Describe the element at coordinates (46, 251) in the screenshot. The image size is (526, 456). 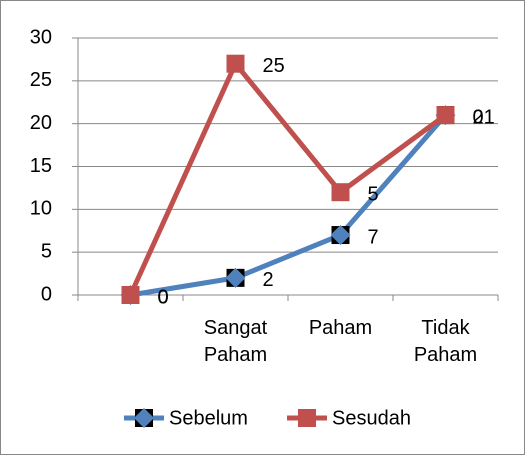
I see `y-tick-label: 5` at that location.